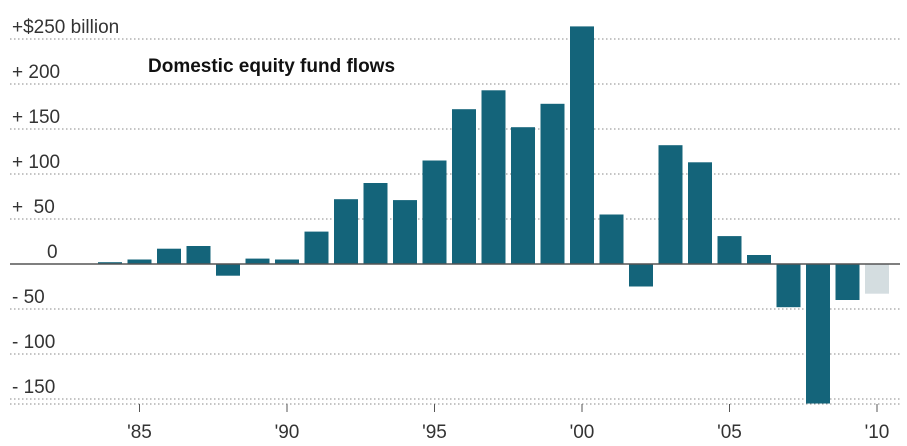  Describe the element at coordinates (33, 207) in the screenshot. I see `y-tick-label: + 50` at that location.